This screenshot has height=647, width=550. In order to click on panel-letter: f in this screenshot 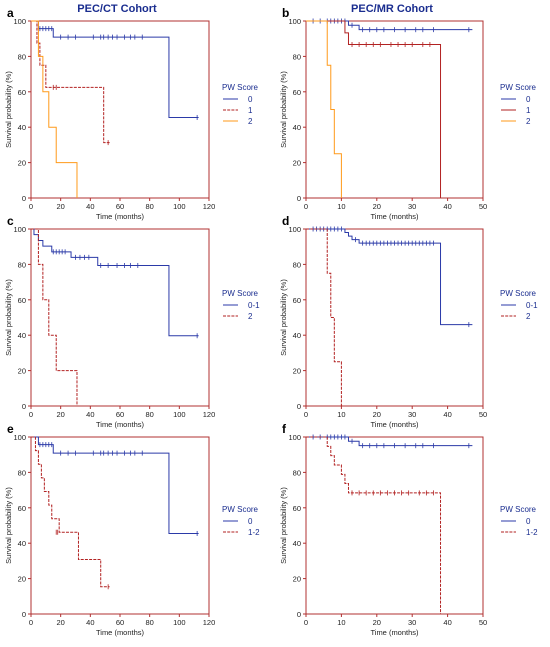, I will do `click(284, 429)`.